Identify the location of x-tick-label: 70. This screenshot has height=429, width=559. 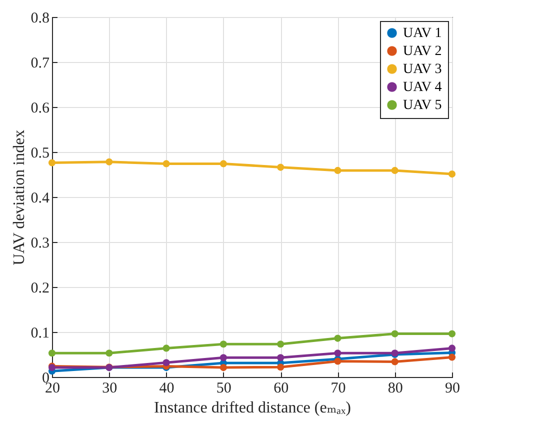
(338, 388).